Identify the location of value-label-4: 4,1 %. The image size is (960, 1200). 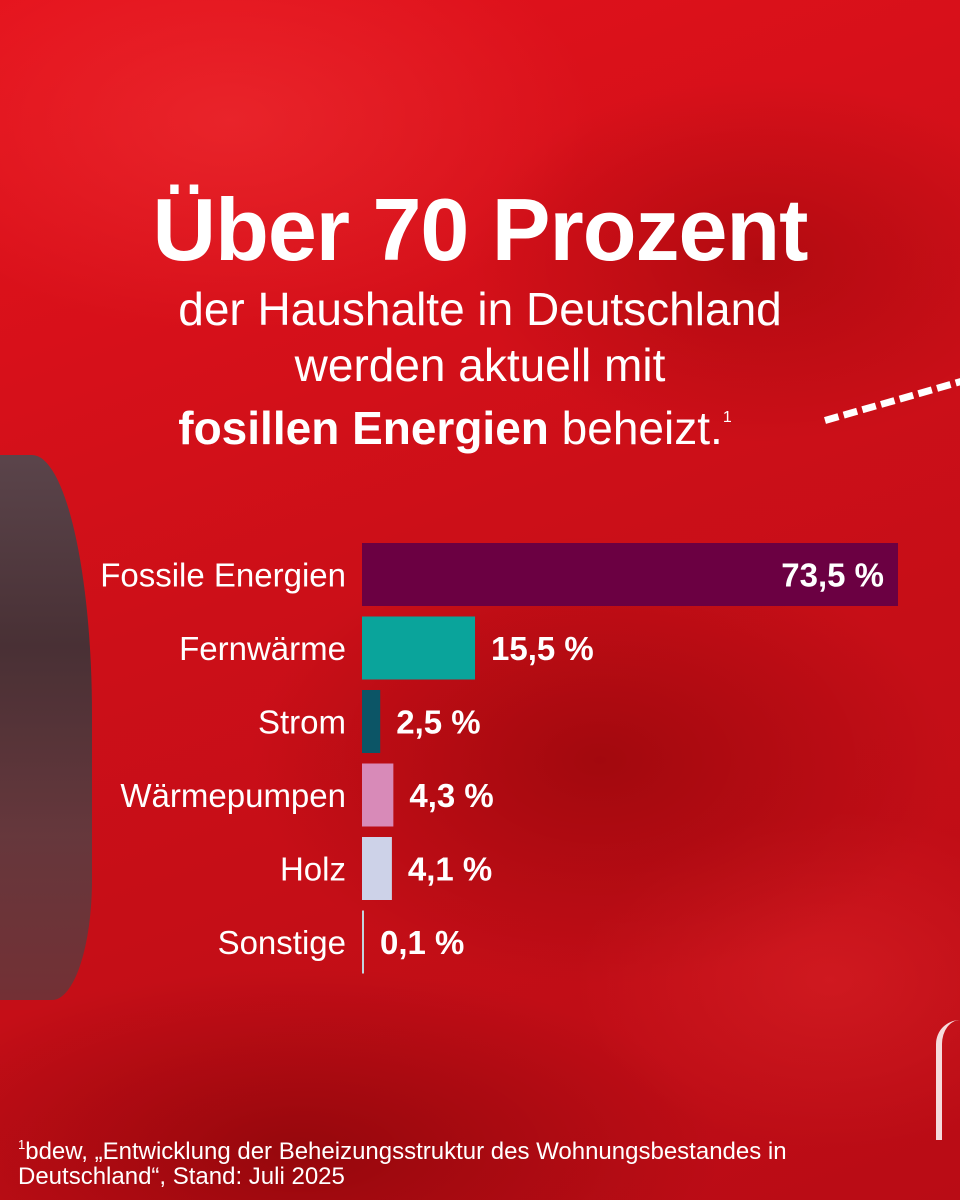
(450, 869).